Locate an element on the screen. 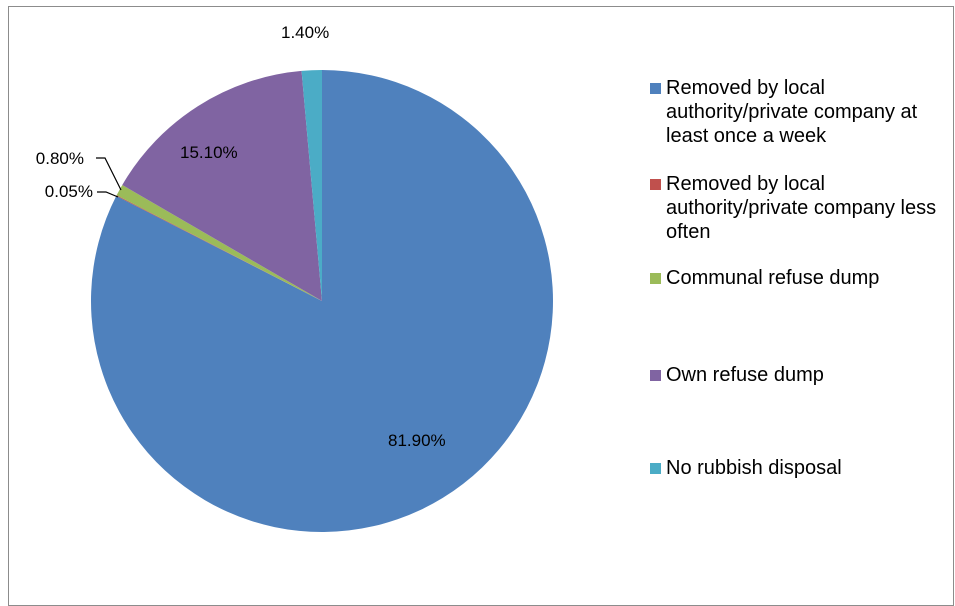  legend-item-no-disposal: No rubbish disposal is located at coordinates (798, 468).